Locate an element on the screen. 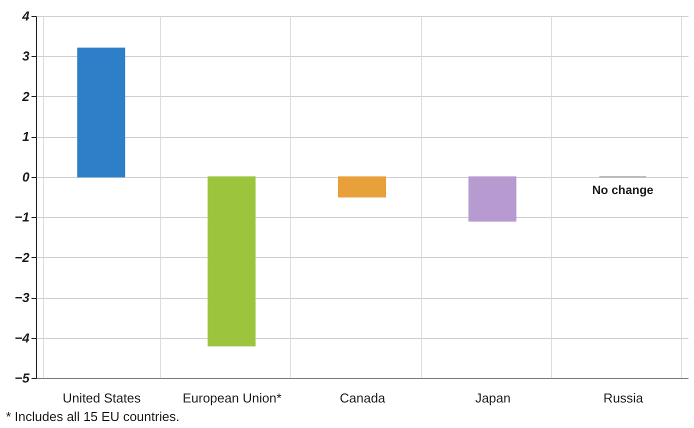 The width and height of the screenshot is (694, 428). x-tick-label: Japan is located at coordinates (493, 398).